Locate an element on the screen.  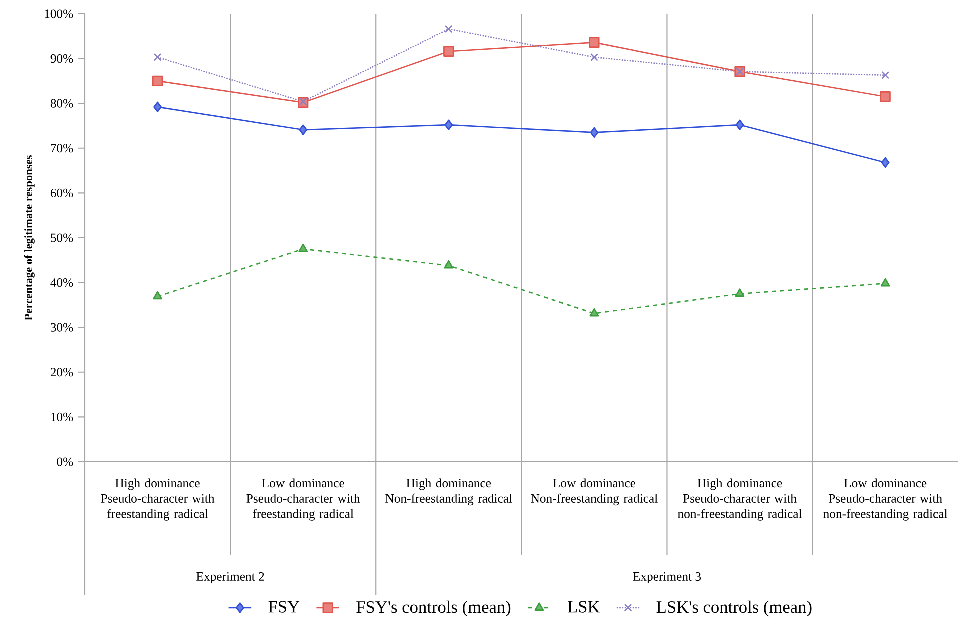
y-tick-label: 90% is located at coordinates (62, 59).